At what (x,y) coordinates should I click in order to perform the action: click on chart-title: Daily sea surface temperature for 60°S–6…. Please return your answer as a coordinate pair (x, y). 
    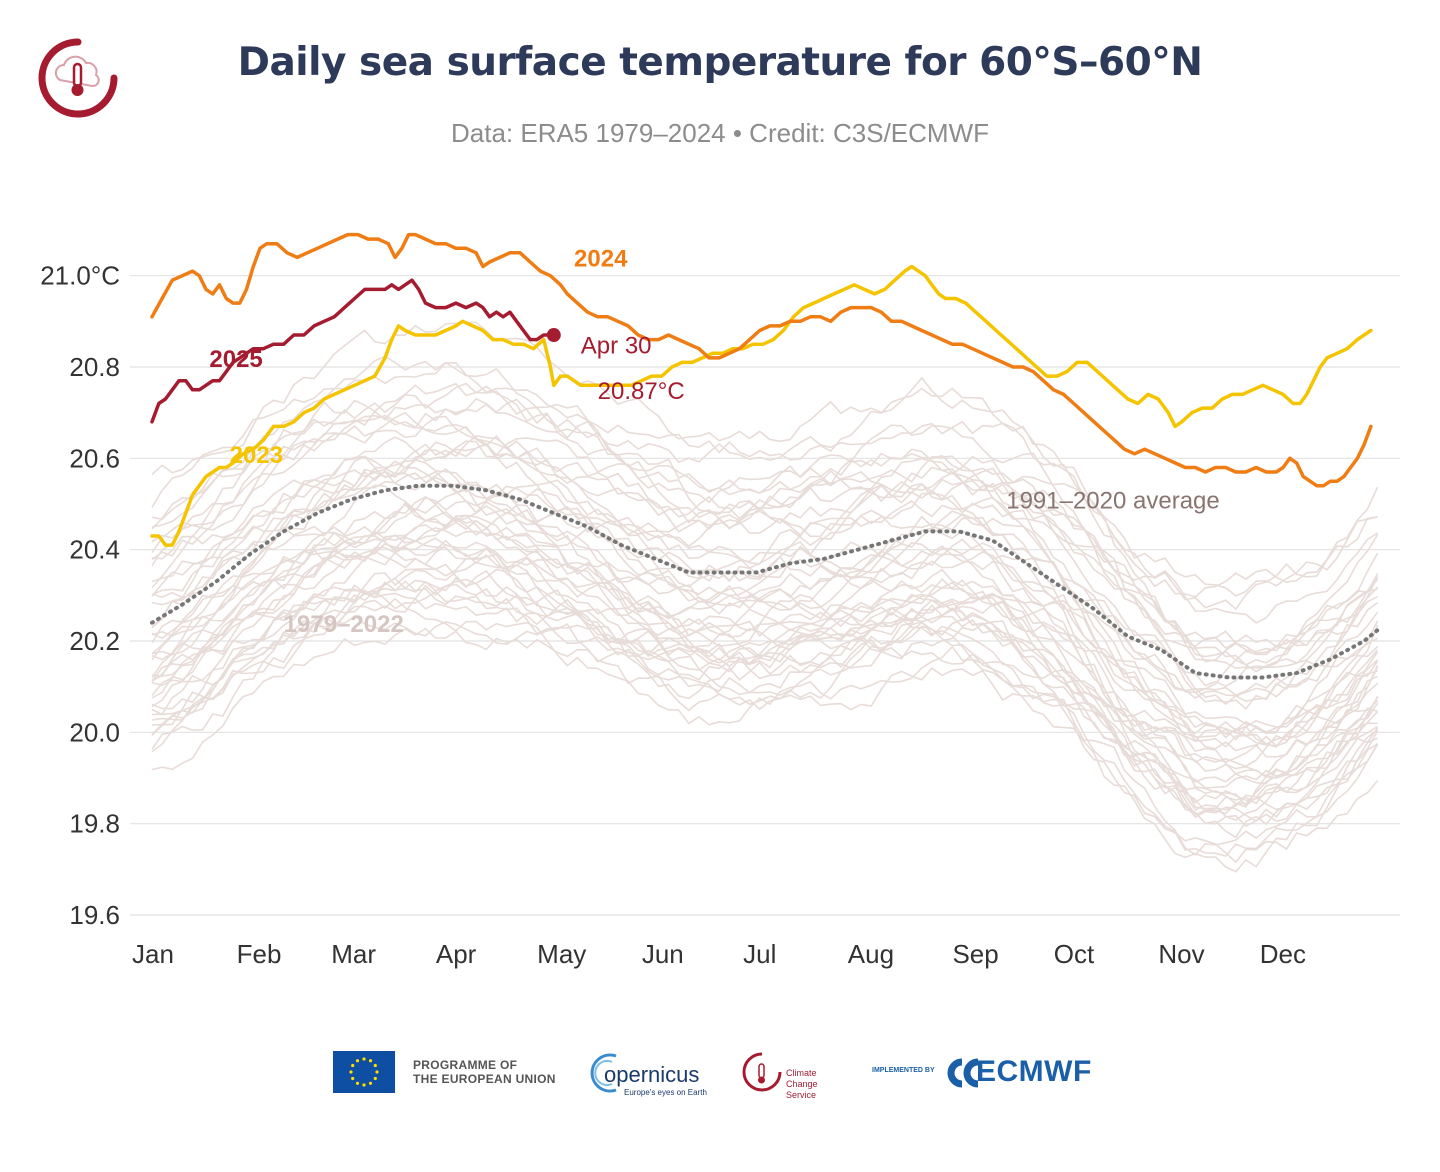
    Looking at the image, I should click on (720, 62).